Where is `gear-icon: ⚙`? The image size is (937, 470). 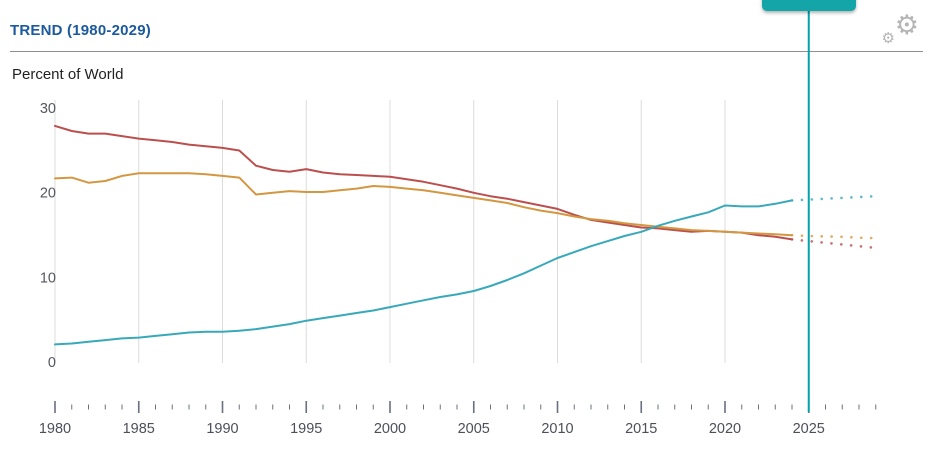
gear-icon: ⚙ is located at coordinates (906, 25).